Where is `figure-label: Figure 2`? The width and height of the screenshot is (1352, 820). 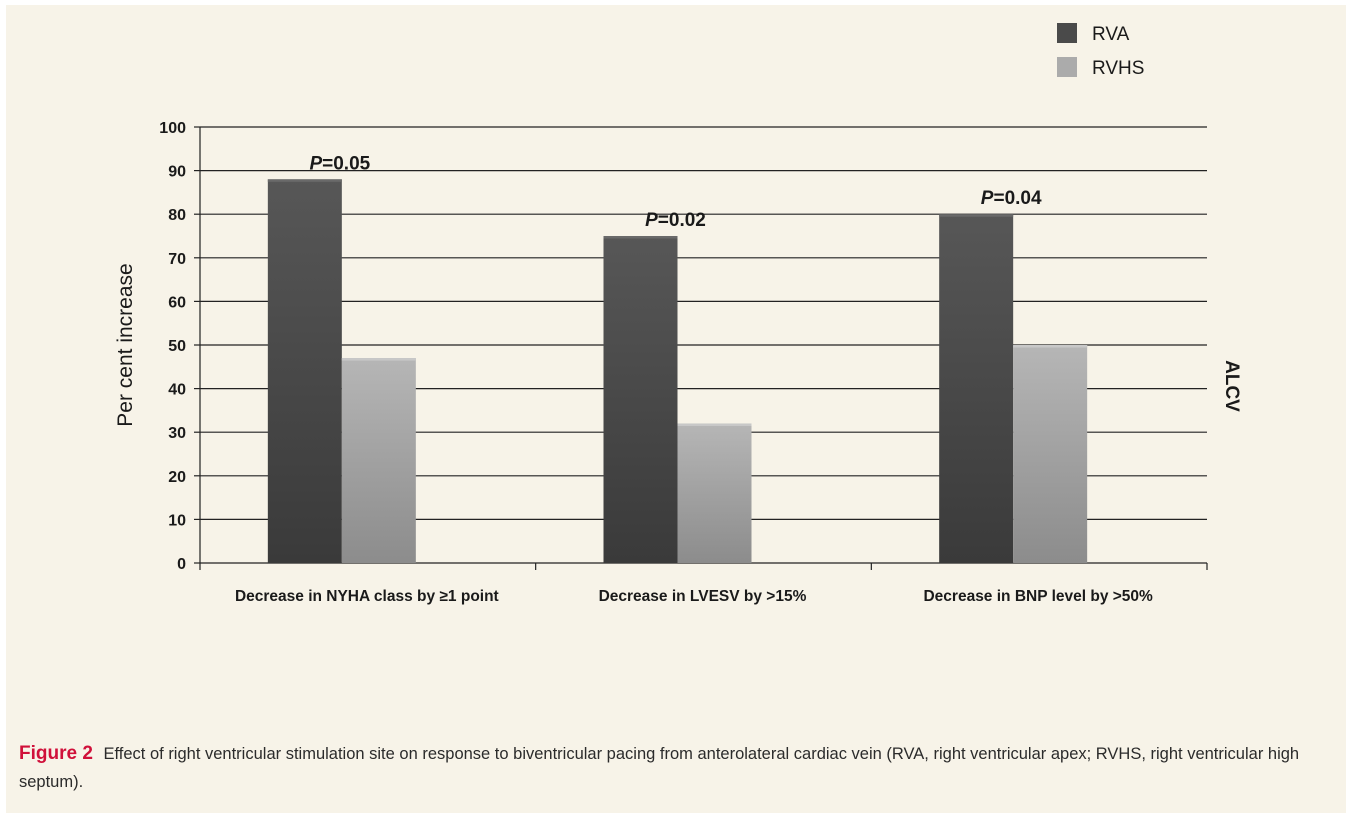
figure-label: Figure 2 is located at coordinates (56, 753).